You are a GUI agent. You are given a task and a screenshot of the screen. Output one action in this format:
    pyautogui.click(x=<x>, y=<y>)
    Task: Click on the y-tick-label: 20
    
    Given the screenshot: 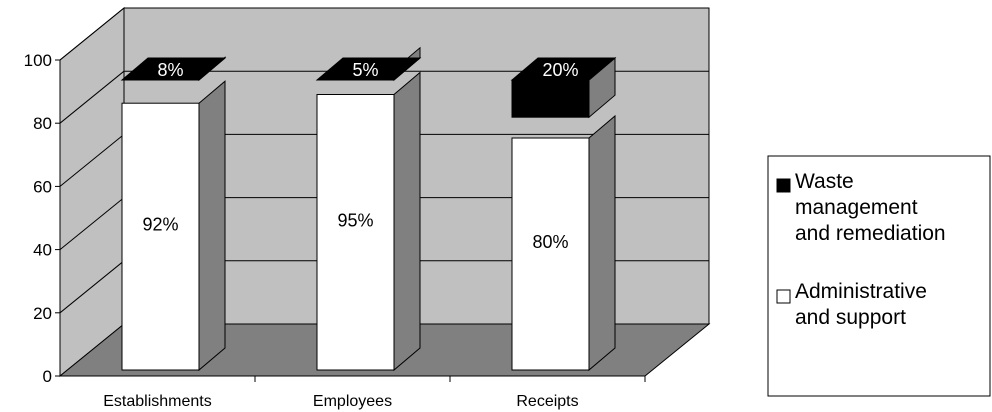 What is the action you would take?
    pyautogui.click(x=42, y=313)
    